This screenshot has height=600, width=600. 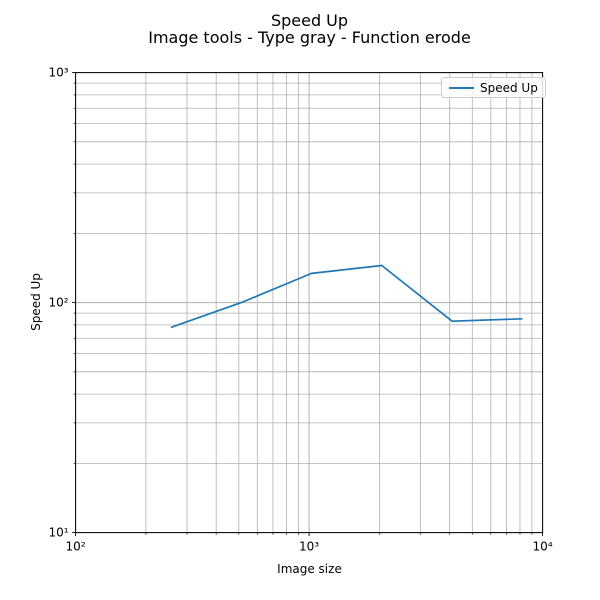 What do you see at coordinates (509, 87) in the screenshot?
I see `legend-label: Speed Up` at bounding box center [509, 87].